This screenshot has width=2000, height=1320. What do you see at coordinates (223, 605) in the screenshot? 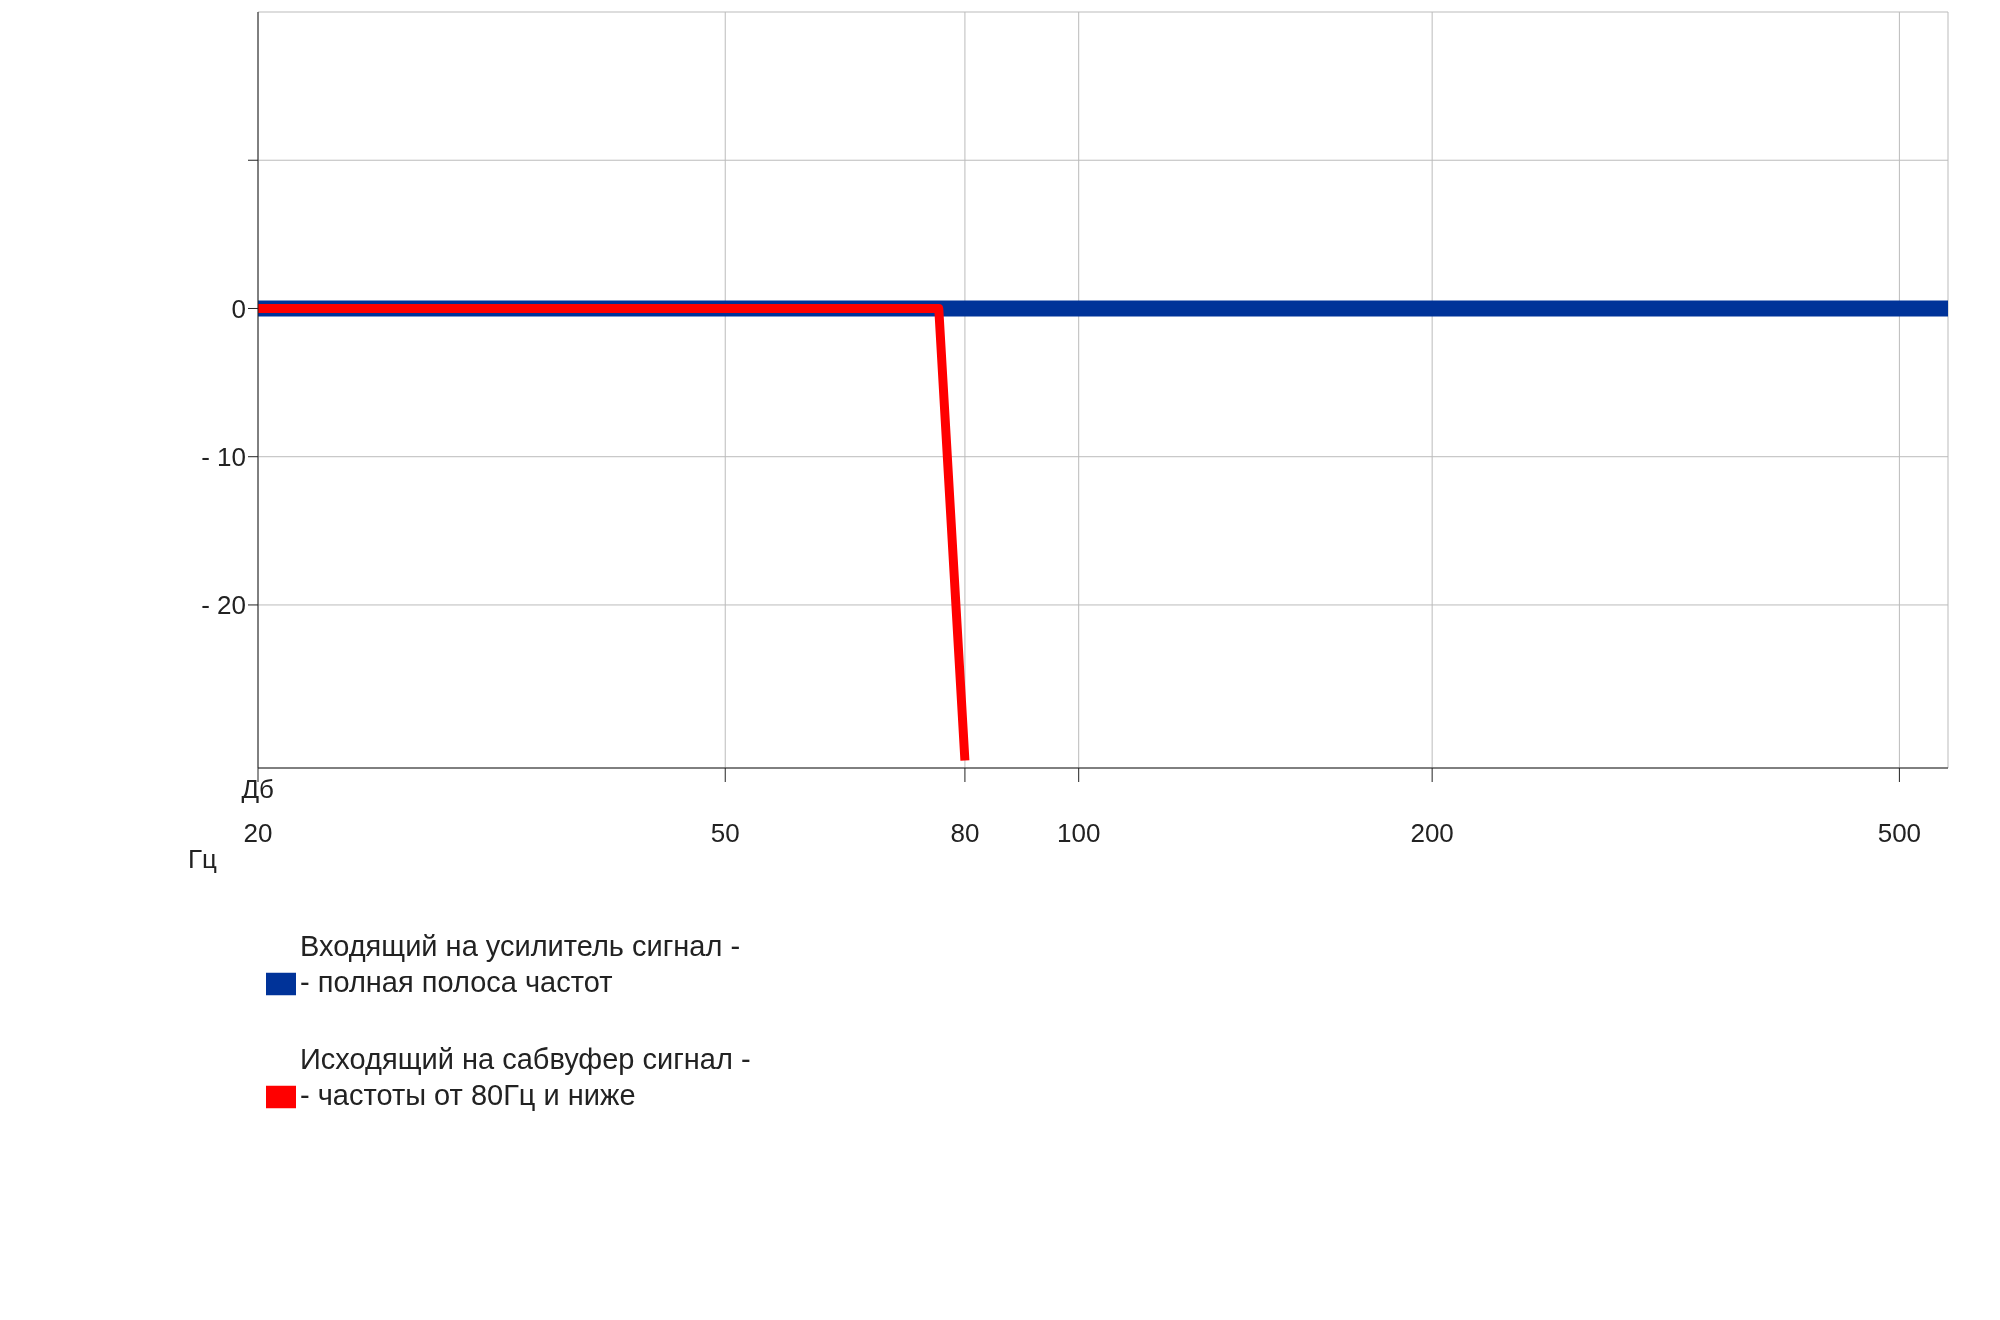
I see `y-tick-label: - 20` at bounding box center [223, 605].